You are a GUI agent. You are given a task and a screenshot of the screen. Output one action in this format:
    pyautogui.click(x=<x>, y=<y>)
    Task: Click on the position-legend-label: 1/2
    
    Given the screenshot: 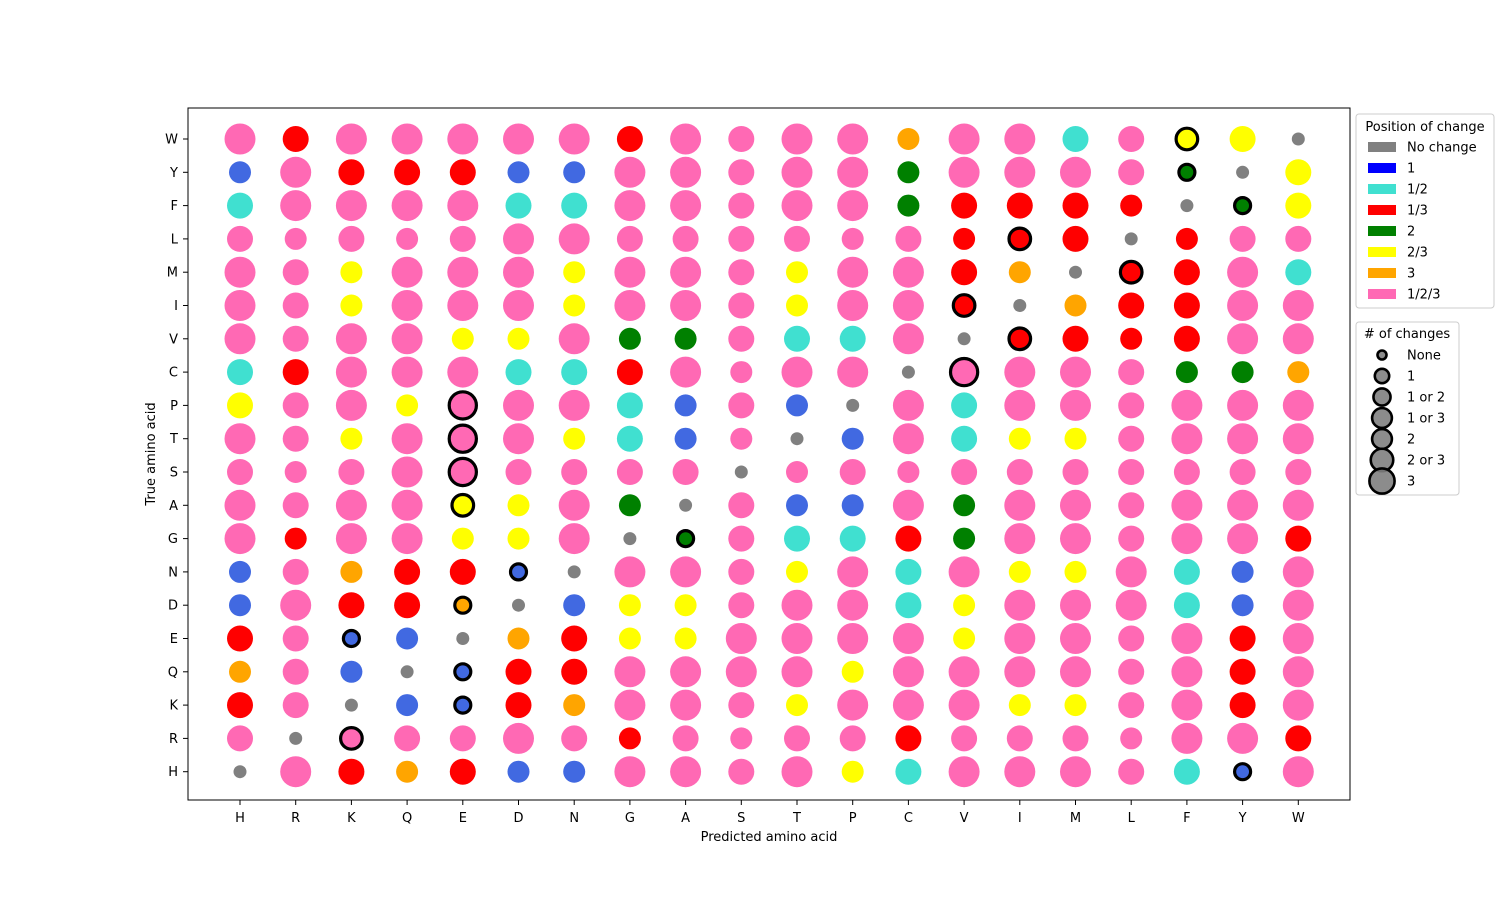 What is the action you would take?
    pyautogui.click(x=1417, y=190)
    